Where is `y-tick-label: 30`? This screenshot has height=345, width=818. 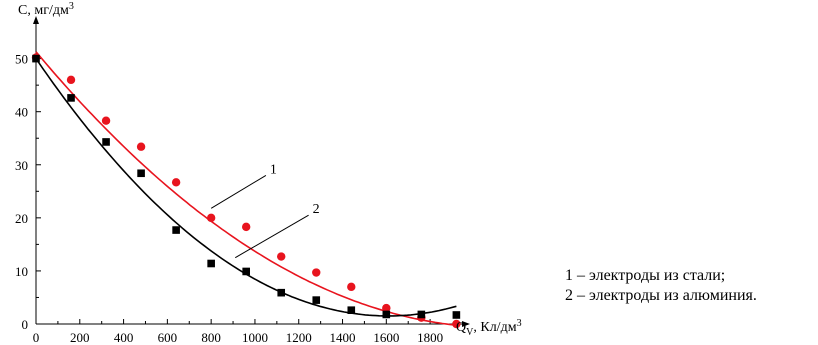 y-tick-label: 30 is located at coordinates (21, 165).